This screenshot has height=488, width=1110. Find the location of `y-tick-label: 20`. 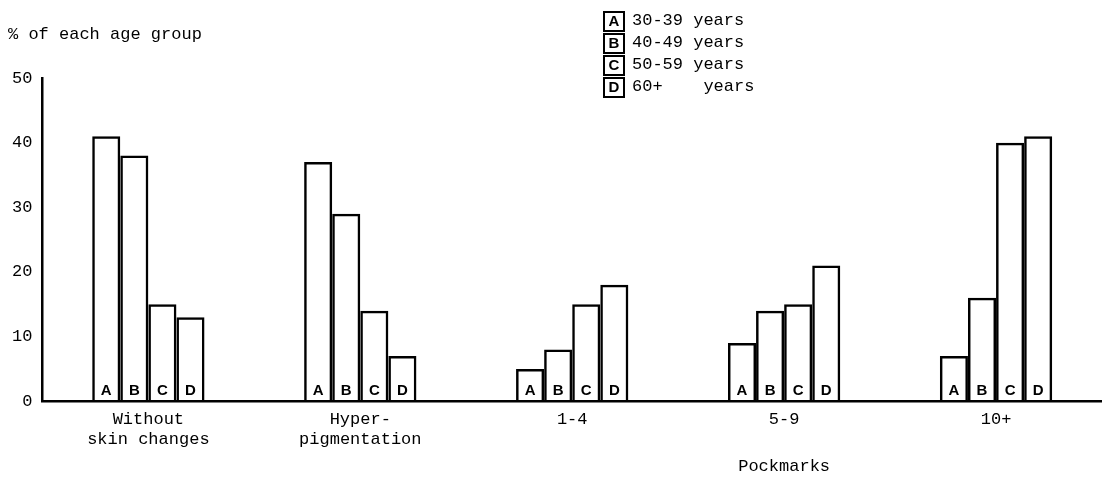

y-tick-label: 20 is located at coordinates (22, 272).